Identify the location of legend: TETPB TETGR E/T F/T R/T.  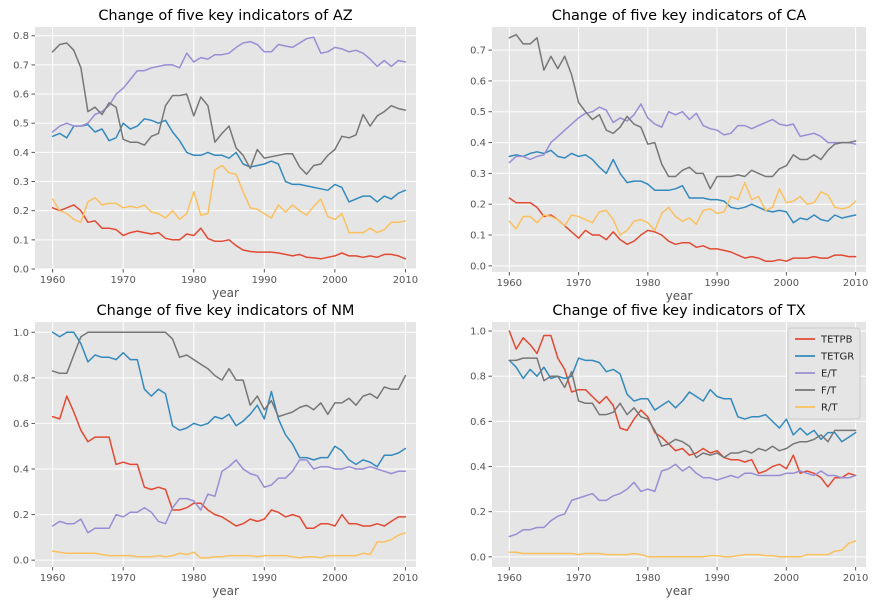
(824, 373).